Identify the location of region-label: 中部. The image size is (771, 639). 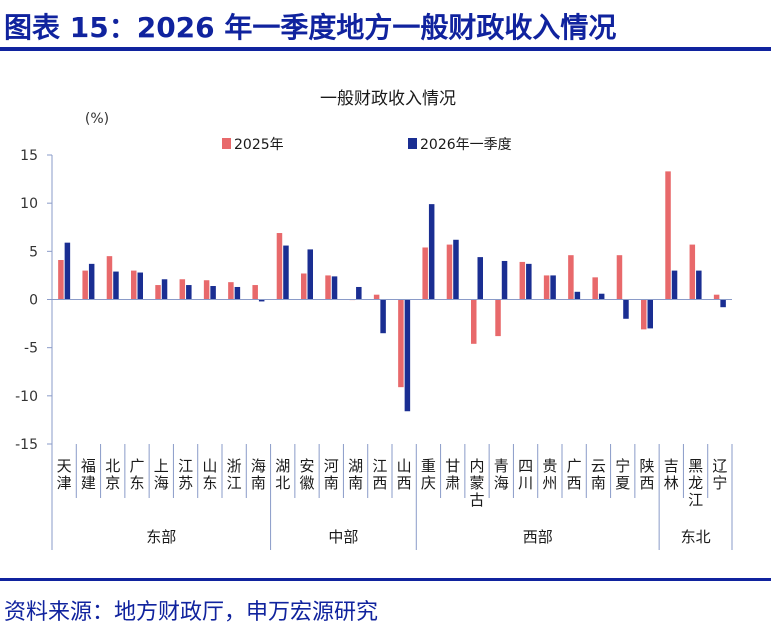
(343, 537).